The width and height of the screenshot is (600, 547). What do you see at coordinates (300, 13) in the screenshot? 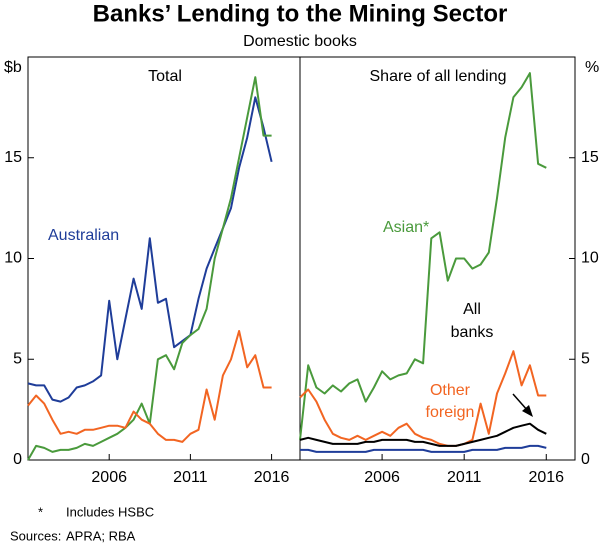
I see `chart-title: Banks’ Lending to the Mining Sector` at bounding box center [300, 13].